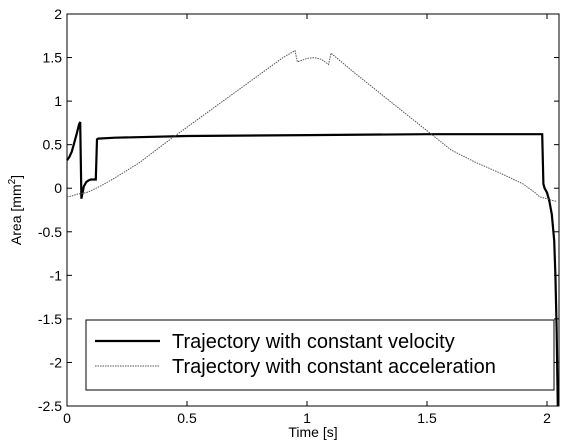  Describe the element at coordinates (58, 101) in the screenshot. I see `y-tick-label: 1` at that location.